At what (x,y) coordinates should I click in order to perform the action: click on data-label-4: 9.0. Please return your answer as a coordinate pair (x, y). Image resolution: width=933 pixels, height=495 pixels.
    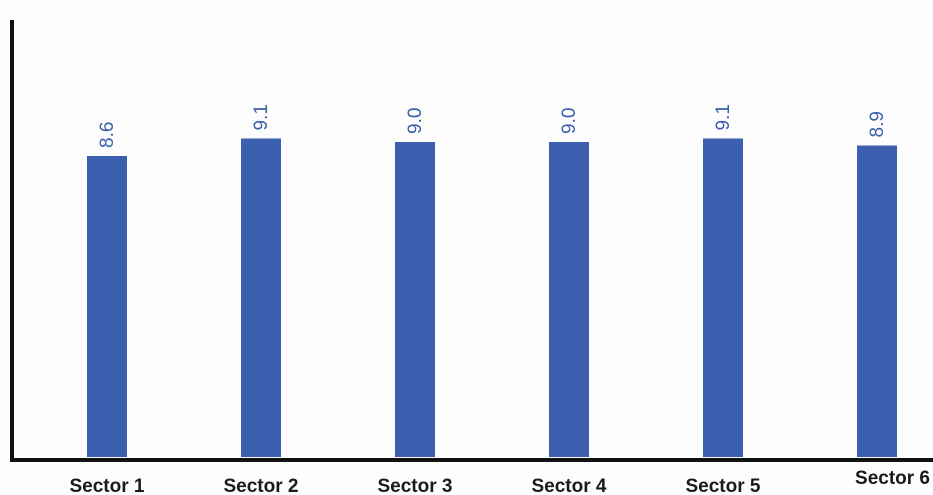
    Looking at the image, I should click on (569, 121).